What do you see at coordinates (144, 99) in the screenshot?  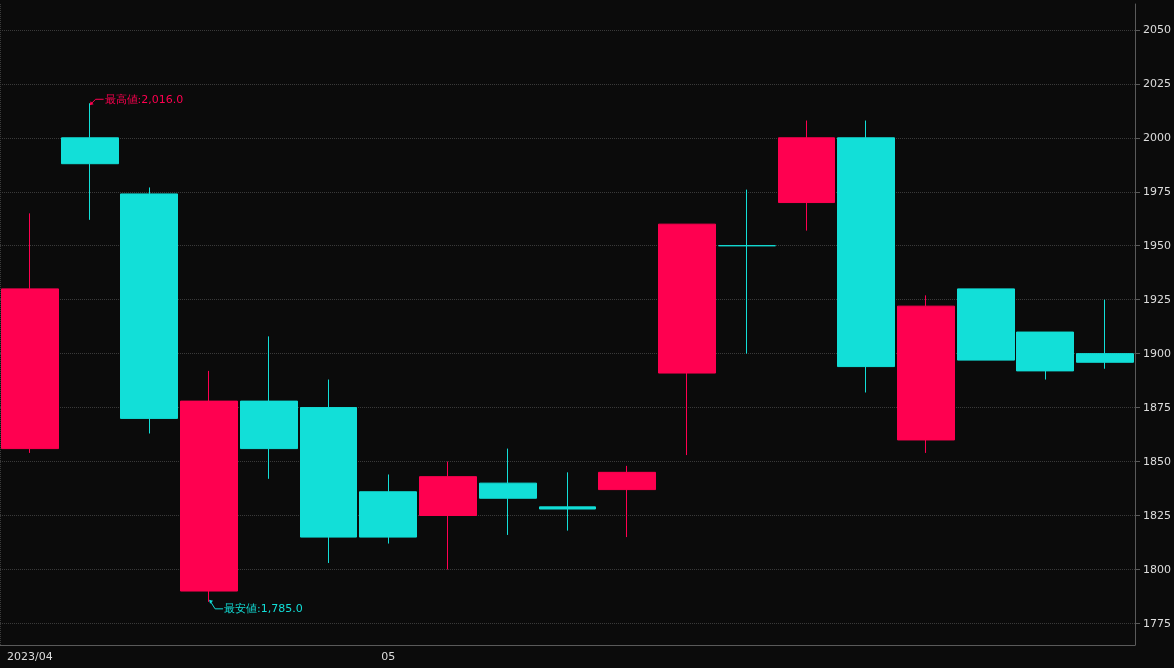 I see `annotation: 最高値:2,016.0` at bounding box center [144, 99].